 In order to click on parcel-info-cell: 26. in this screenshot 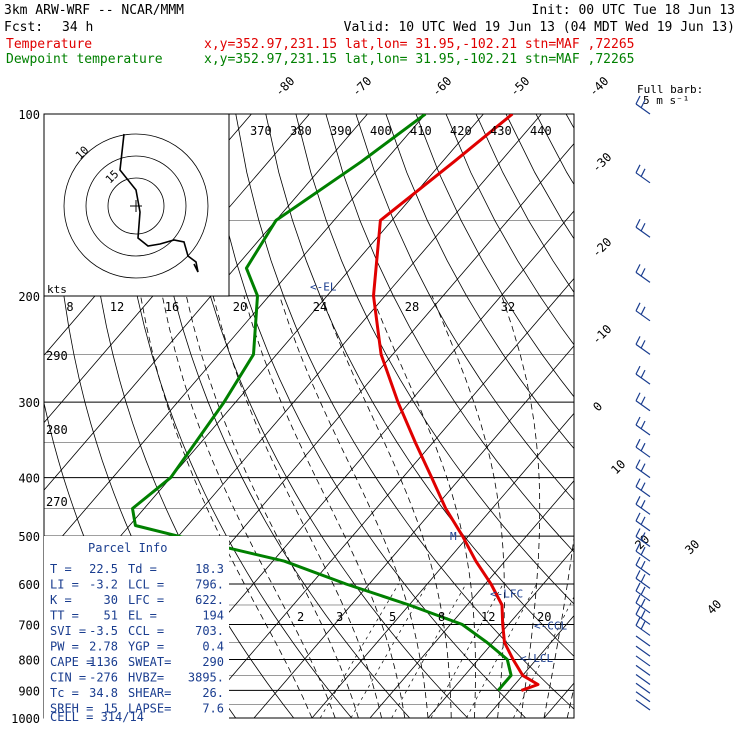, I will do `click(213, 693)`.